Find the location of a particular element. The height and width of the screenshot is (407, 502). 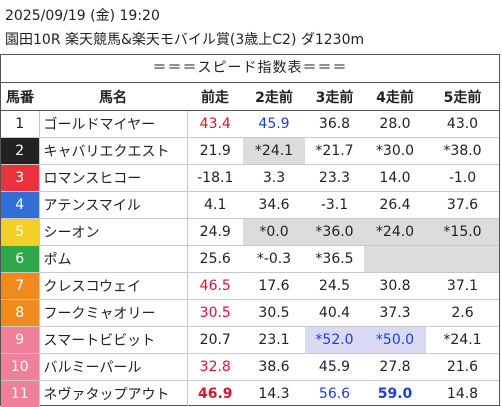

speed-index-cell: 25.6 is located at coordinates (215, 259).